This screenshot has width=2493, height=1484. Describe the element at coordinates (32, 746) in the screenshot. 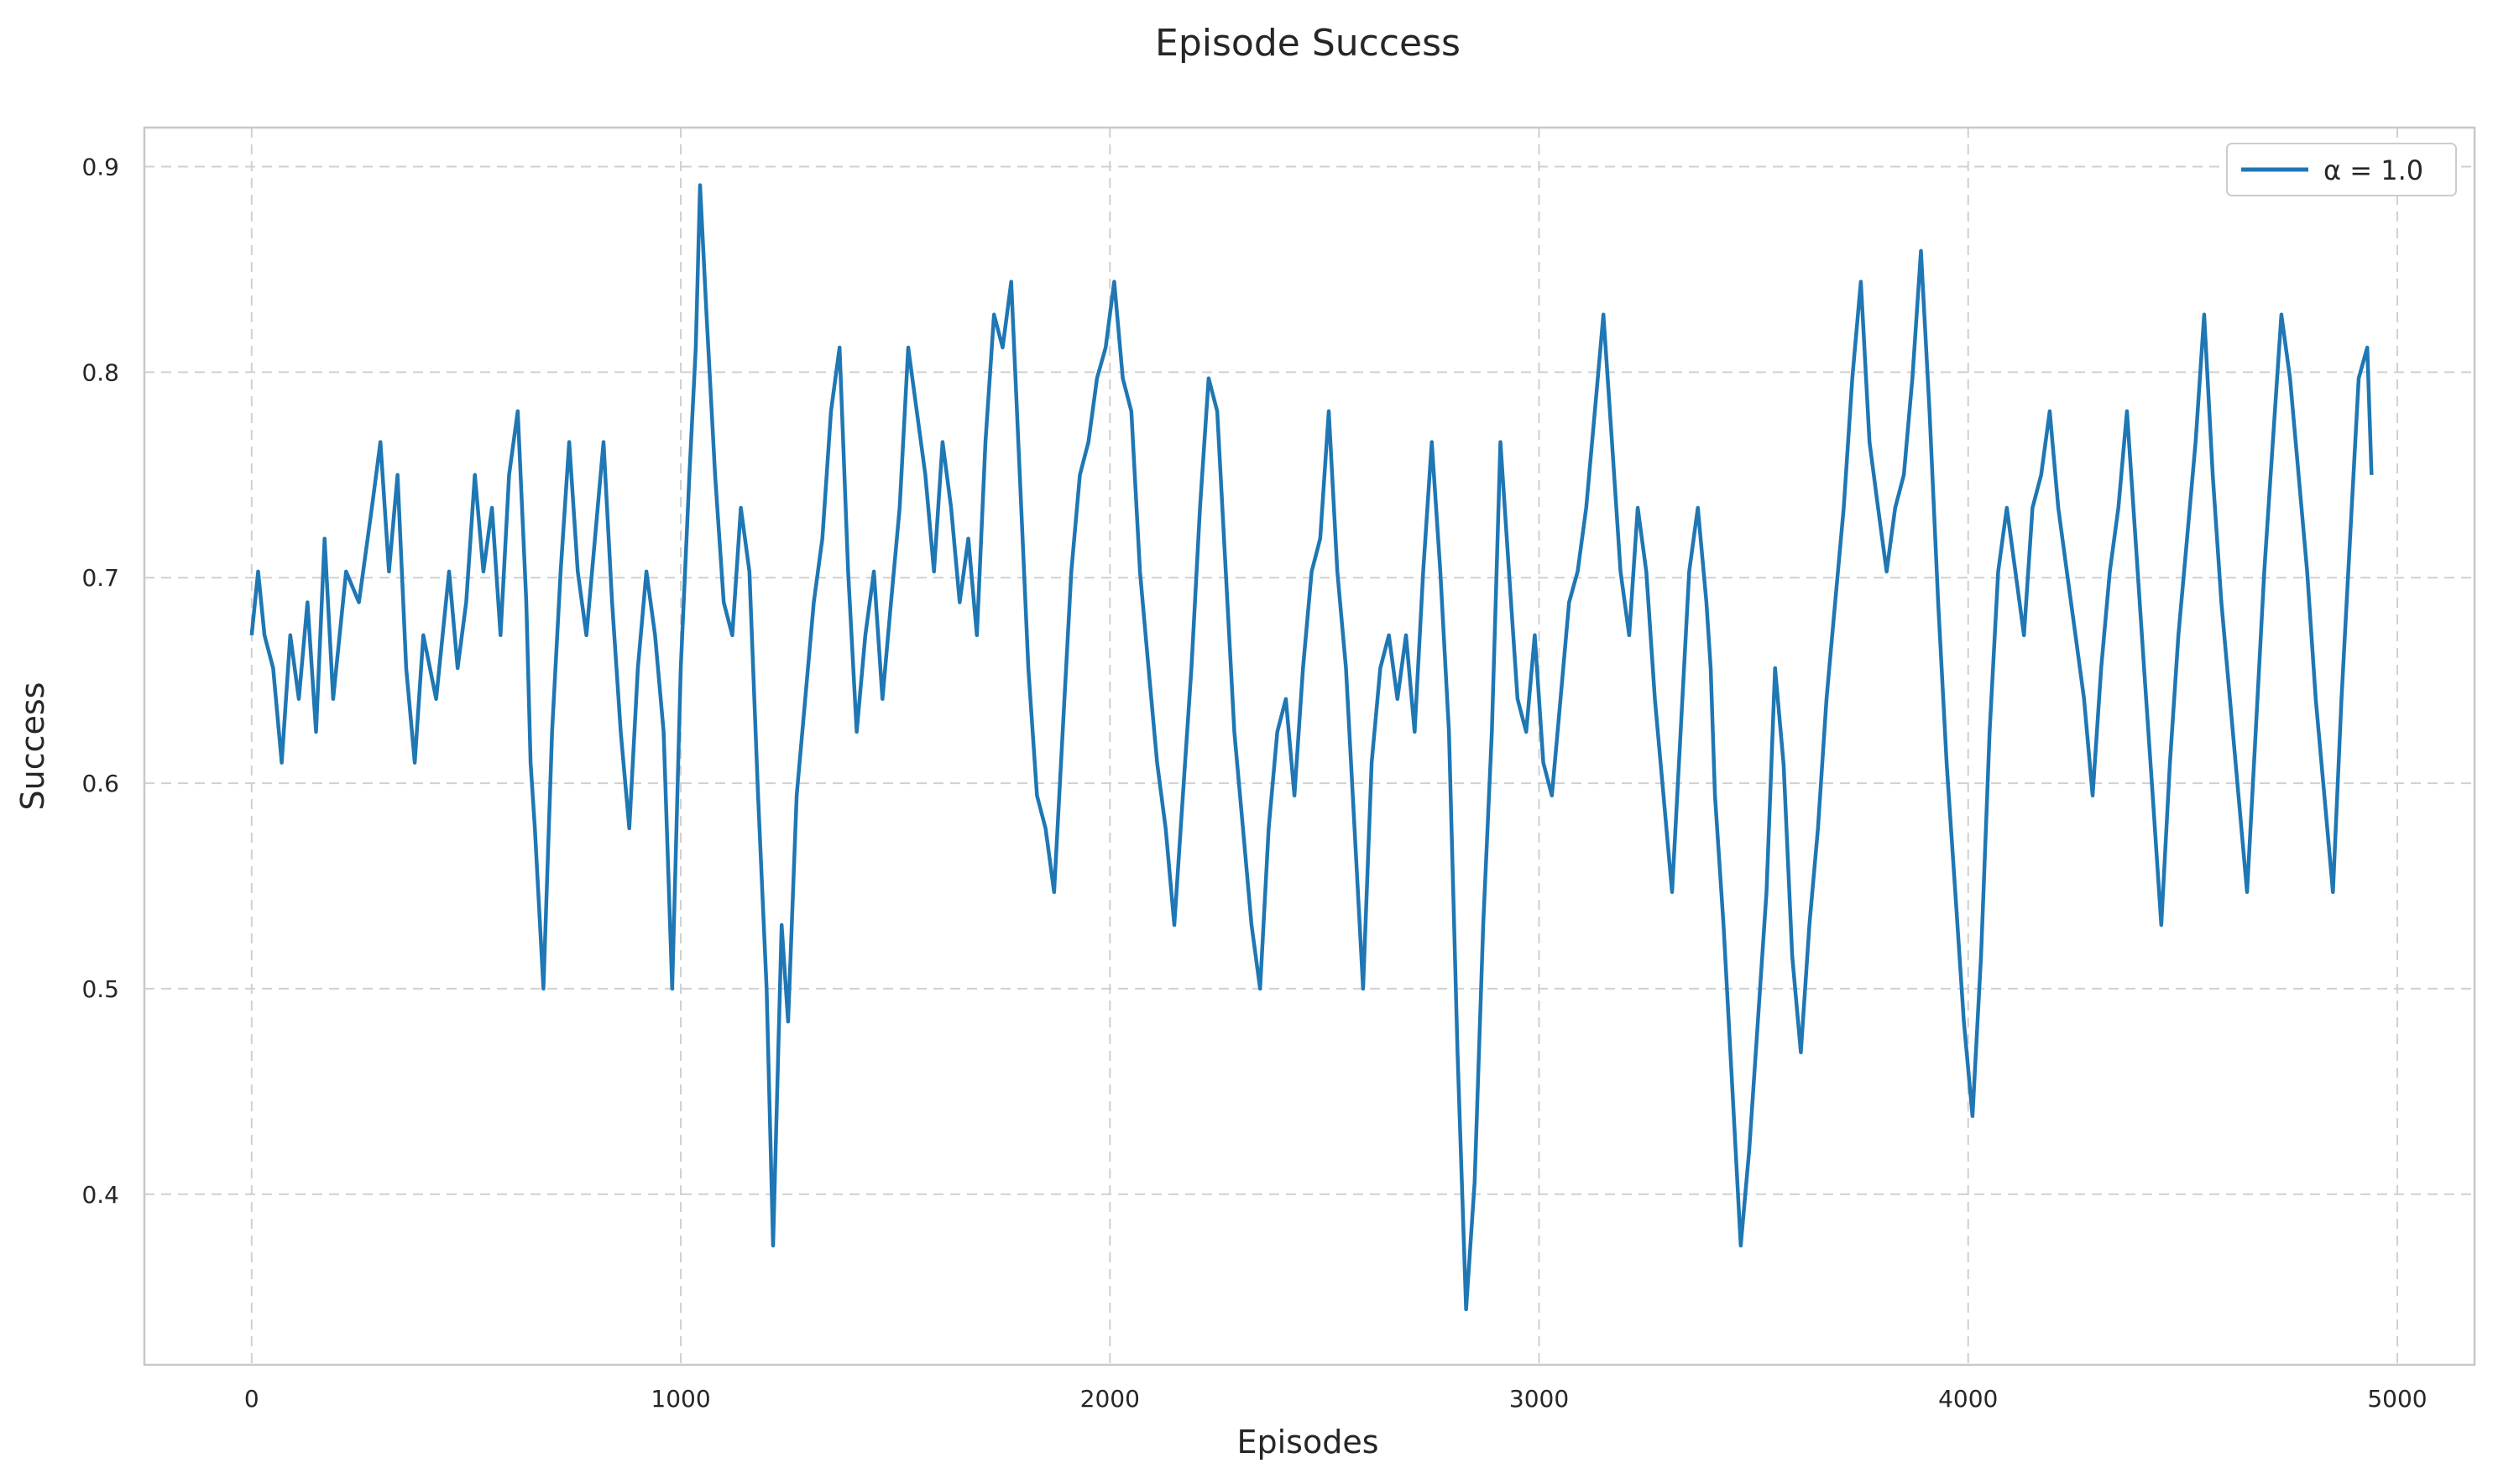

I see `y-axis-label: Success` at that location.